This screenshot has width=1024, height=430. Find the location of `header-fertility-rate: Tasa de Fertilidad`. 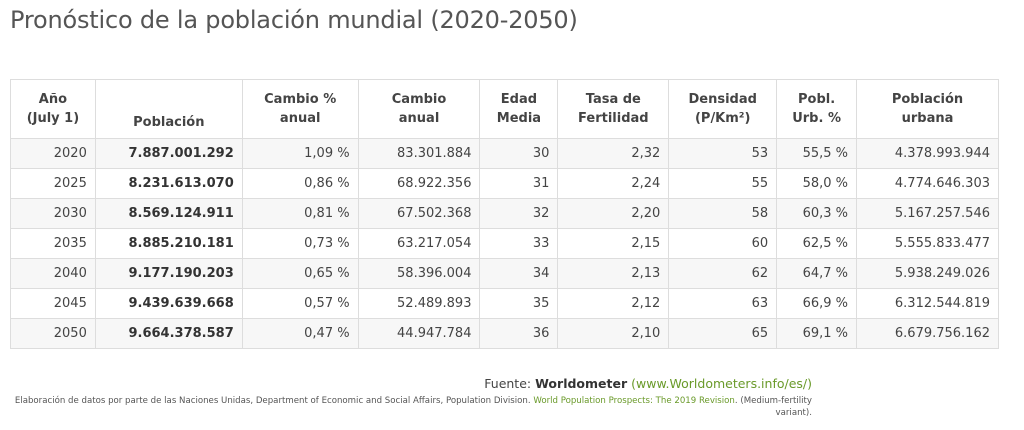

header-fertility-rate: Tasa de Fertilidad is located at coordinates (613, 109).